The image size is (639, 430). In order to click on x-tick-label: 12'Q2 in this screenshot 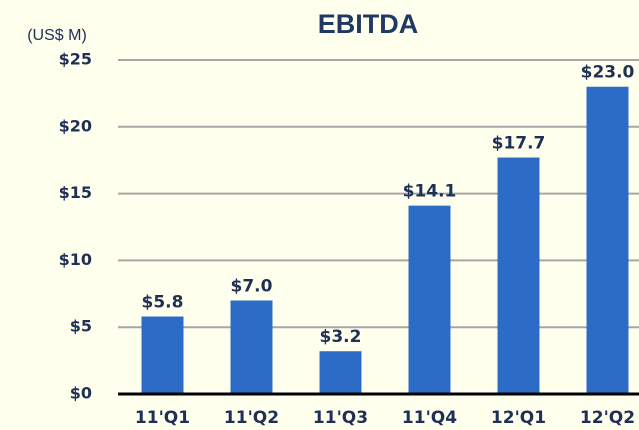, I will do `click(607, 418)`.